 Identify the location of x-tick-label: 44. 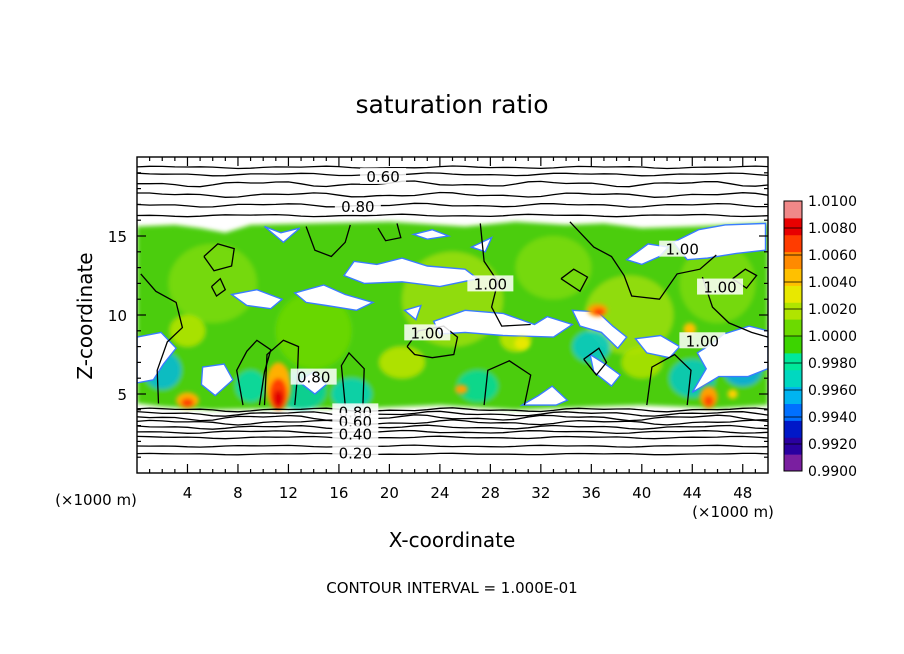
(692, 493).